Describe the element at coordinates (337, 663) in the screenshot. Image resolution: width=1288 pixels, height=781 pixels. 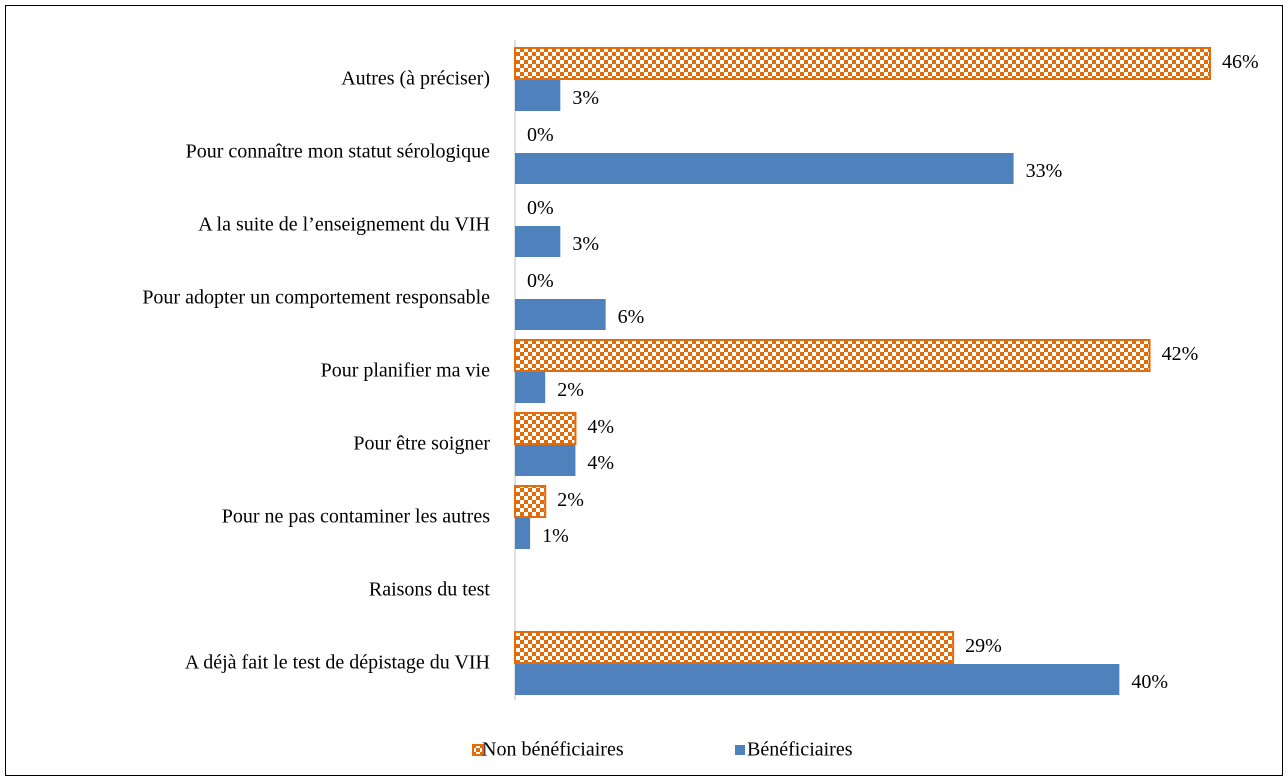
I see `category-label: A déjà fait le test de dépistage du VIH` at that location.